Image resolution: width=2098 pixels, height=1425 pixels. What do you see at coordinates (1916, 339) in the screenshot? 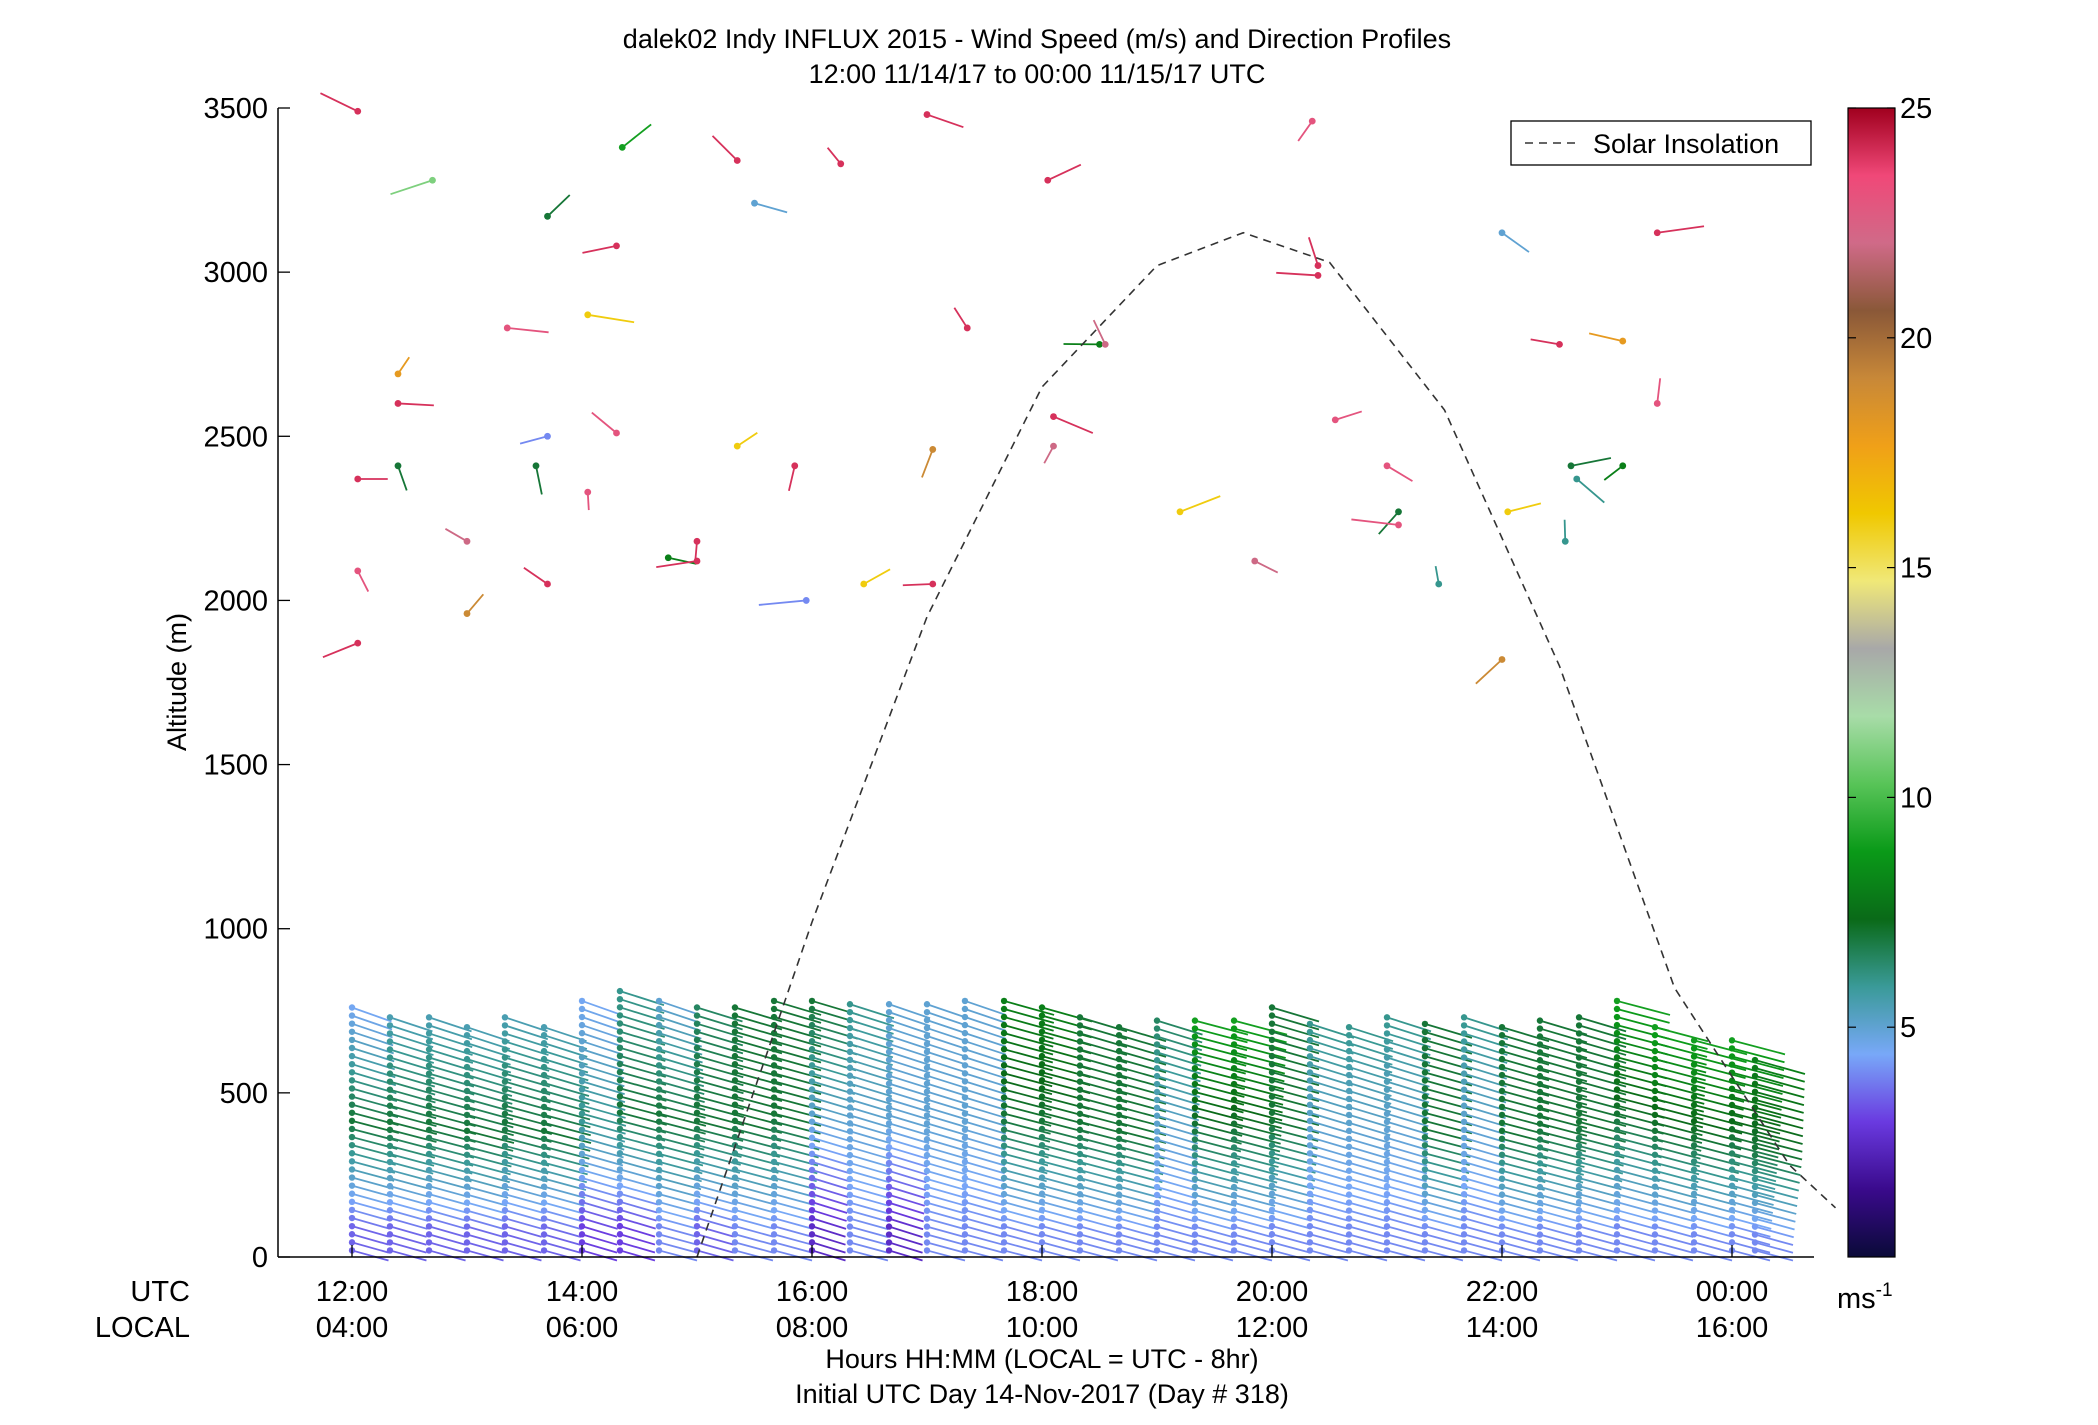
I see `colorbar-tick-label: 20` at bounding box center [1916, 339].